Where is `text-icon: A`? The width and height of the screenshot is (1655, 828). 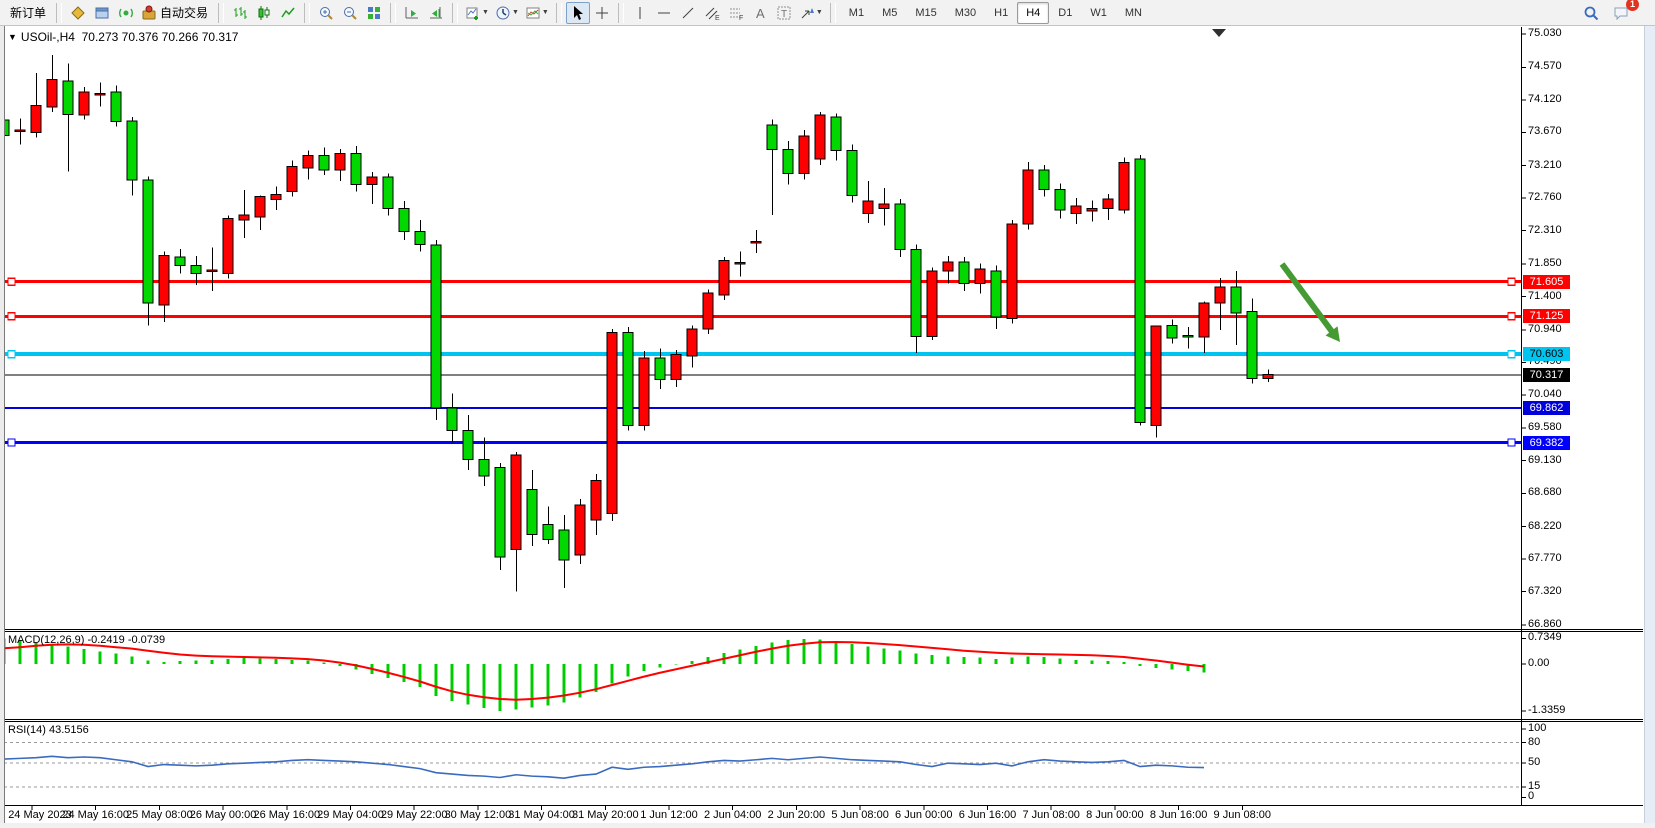 text-icon: A is located at coordinates (760, 13).